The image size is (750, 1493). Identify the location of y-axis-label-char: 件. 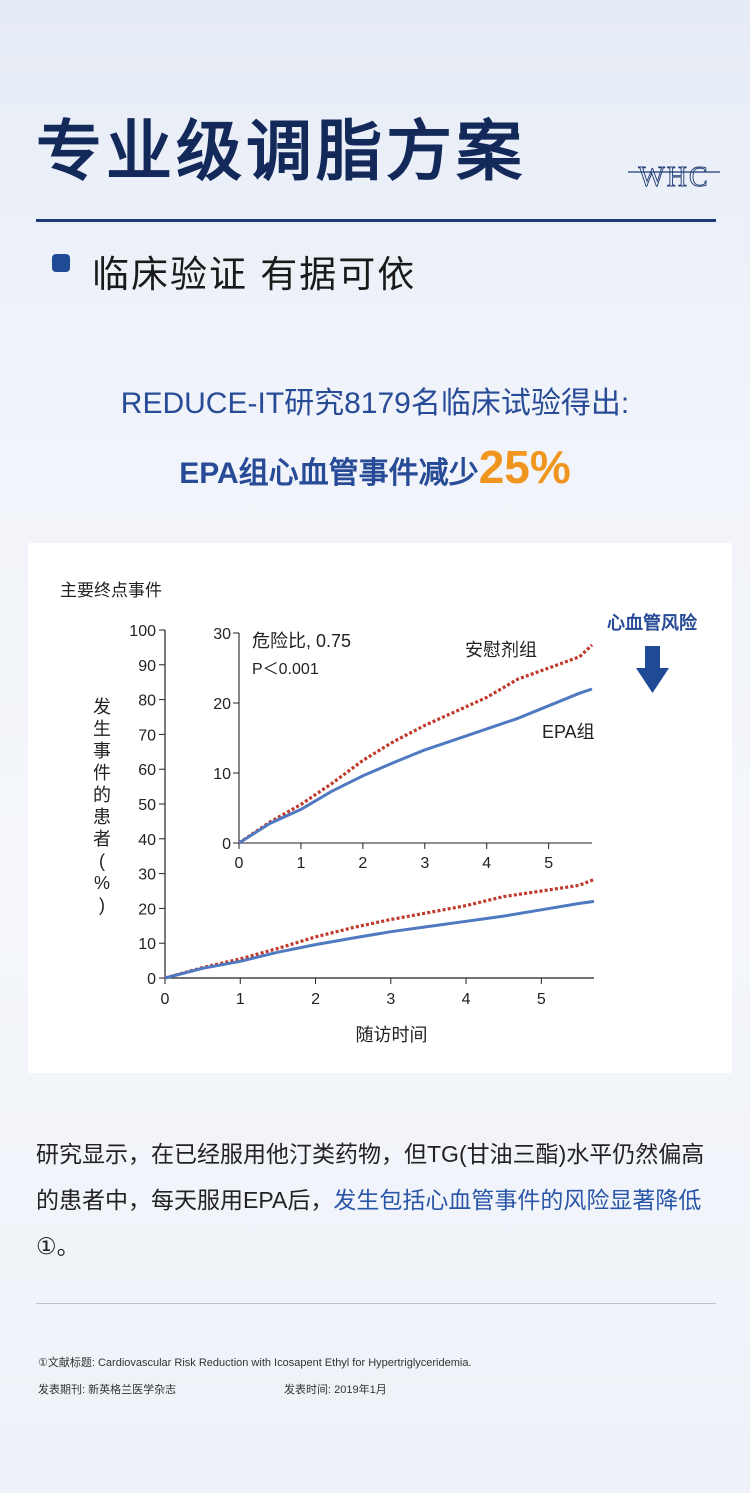
(102, 773).